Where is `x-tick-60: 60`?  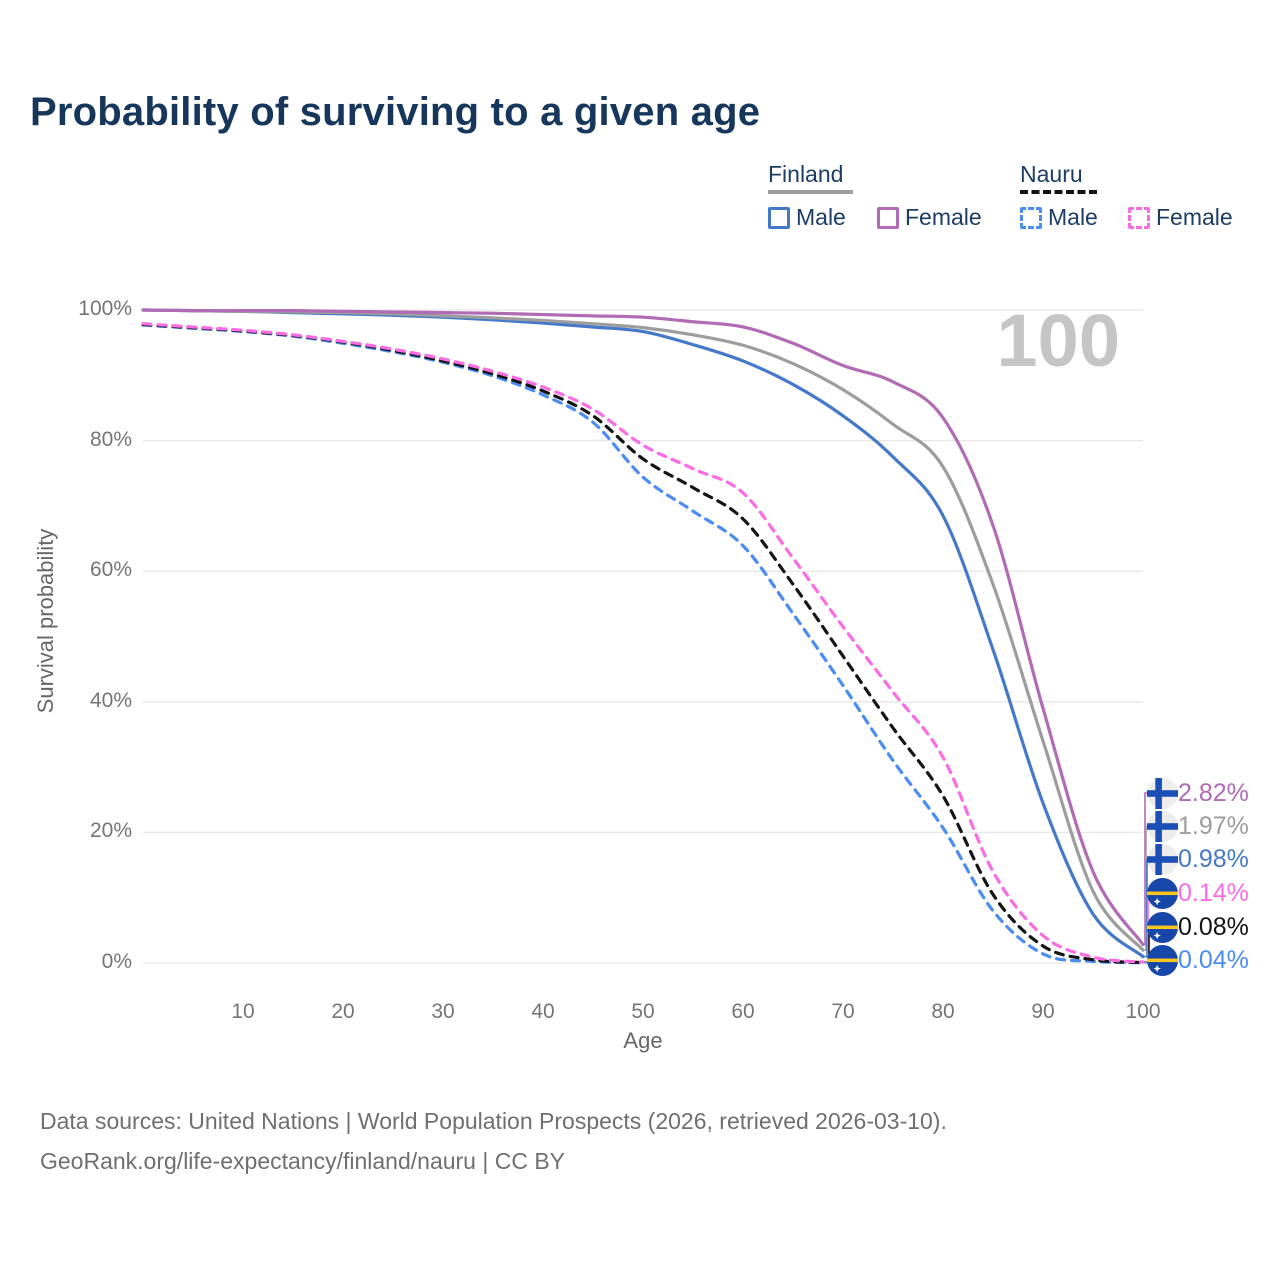 x-tick-60: 60 is located at coordinates (743, 1011).